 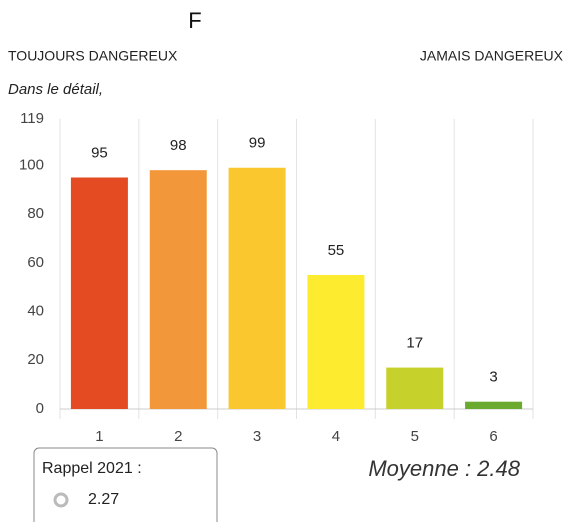 What do you see at coordinates (99, 436) in the screenshot?
I see `x-tick-label: 1` at bounding box center [99, 436].